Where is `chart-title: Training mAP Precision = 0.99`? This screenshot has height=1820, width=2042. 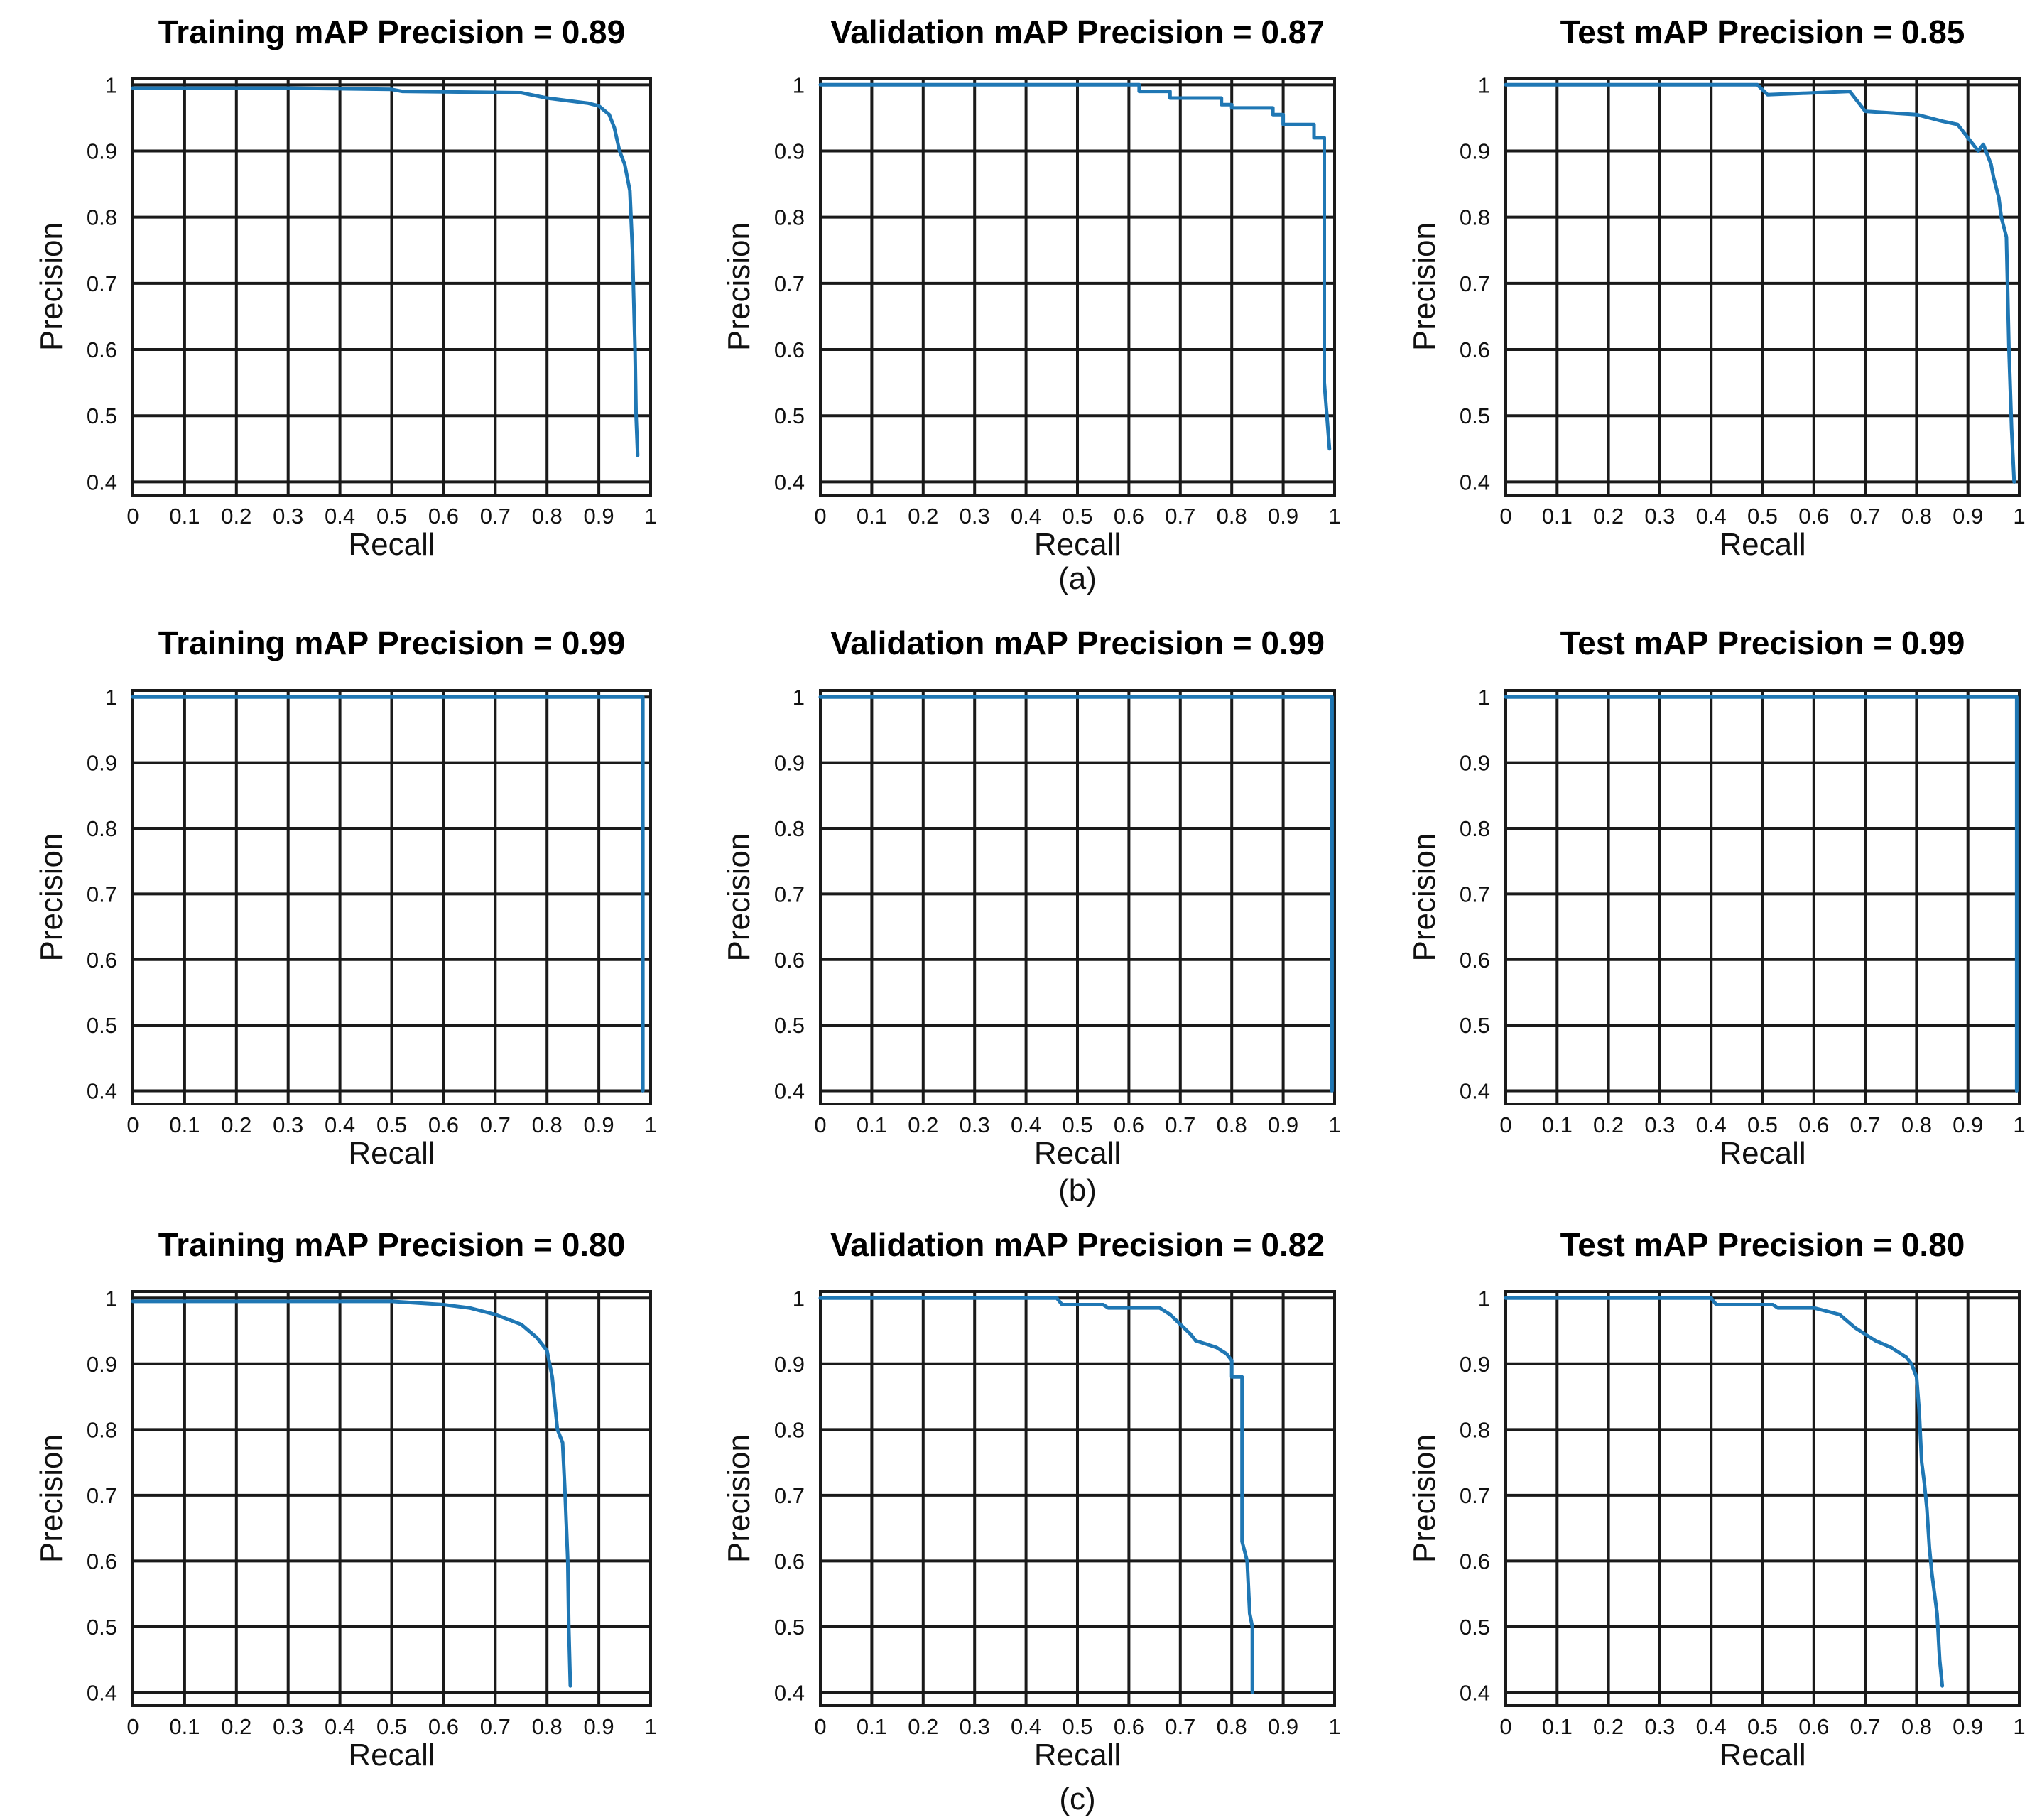
chart-title: Training mAP Precision = 0.99 is located at coordinates (392, 642).